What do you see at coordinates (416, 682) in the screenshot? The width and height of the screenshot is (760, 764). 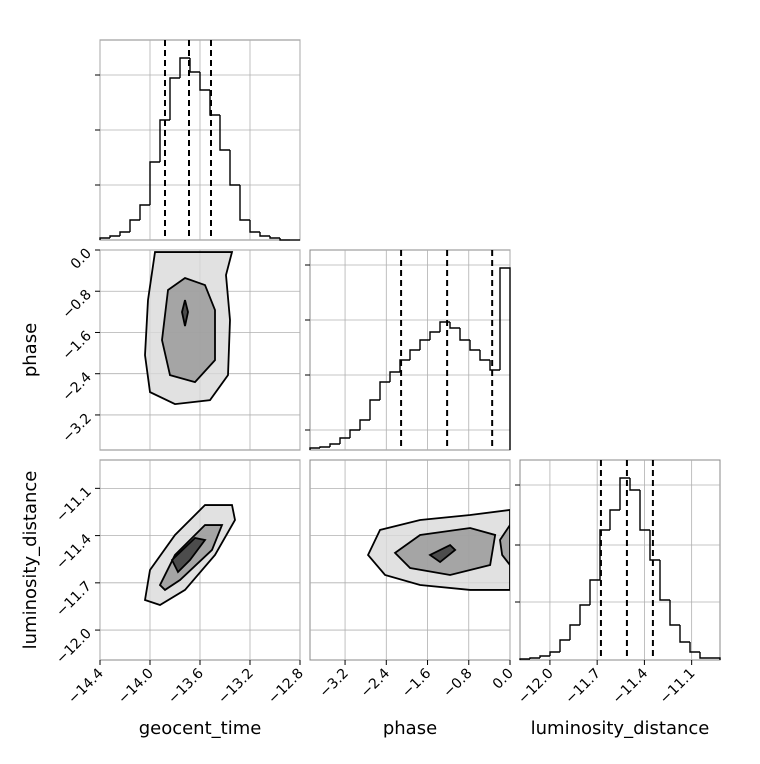 I see `x-tick-label: −1.6` at bounding box center [416, 682].